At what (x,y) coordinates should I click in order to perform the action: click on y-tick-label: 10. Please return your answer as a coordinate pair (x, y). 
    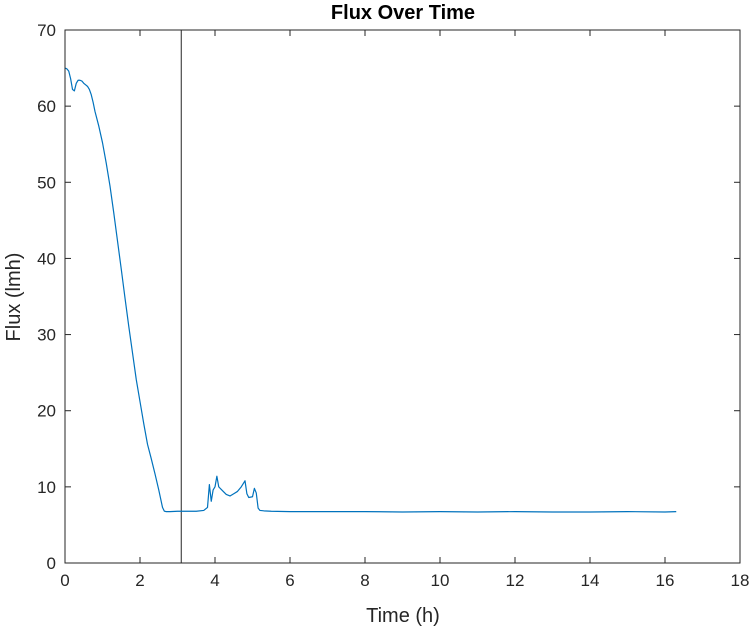
    Looking at the image, I should click on (46, 487).